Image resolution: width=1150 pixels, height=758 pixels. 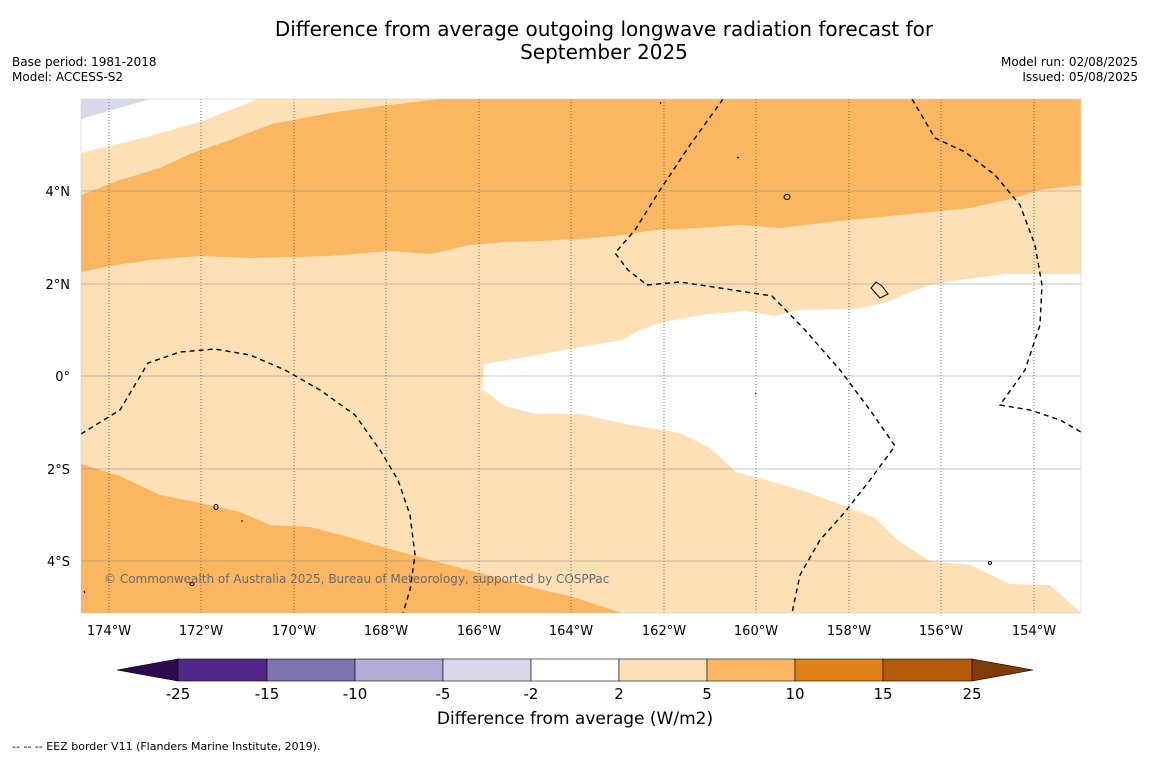 I want to click on meta-left: Base period: 1981-2018 Model: ACCESS-S2, so click(x=84, y=70).